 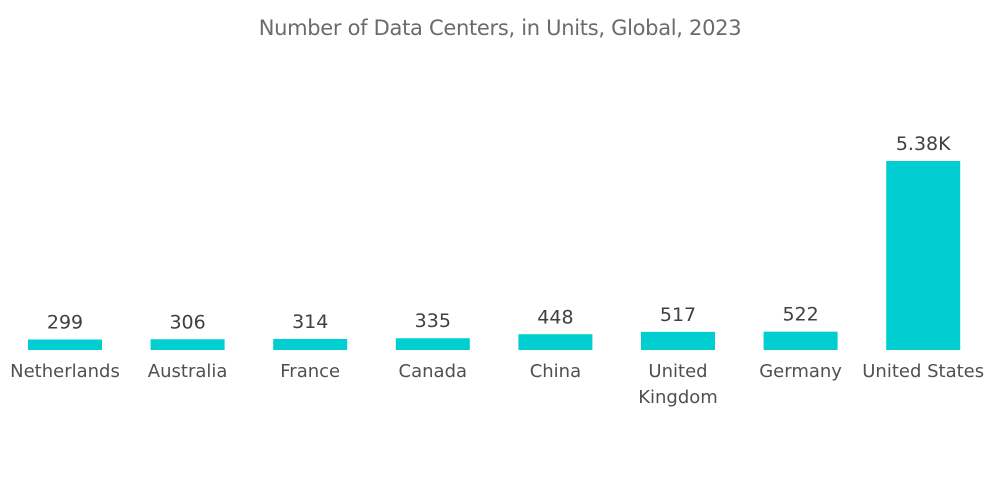 I want to click on data-label: 517, so click(x=678, y=315).